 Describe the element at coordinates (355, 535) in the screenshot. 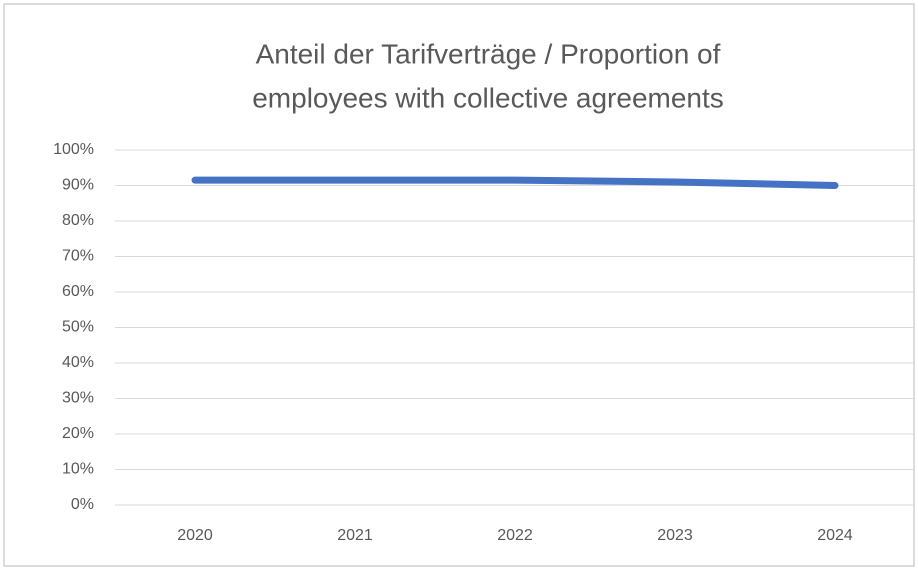

I see `x-tick-label: 2021` at that location.